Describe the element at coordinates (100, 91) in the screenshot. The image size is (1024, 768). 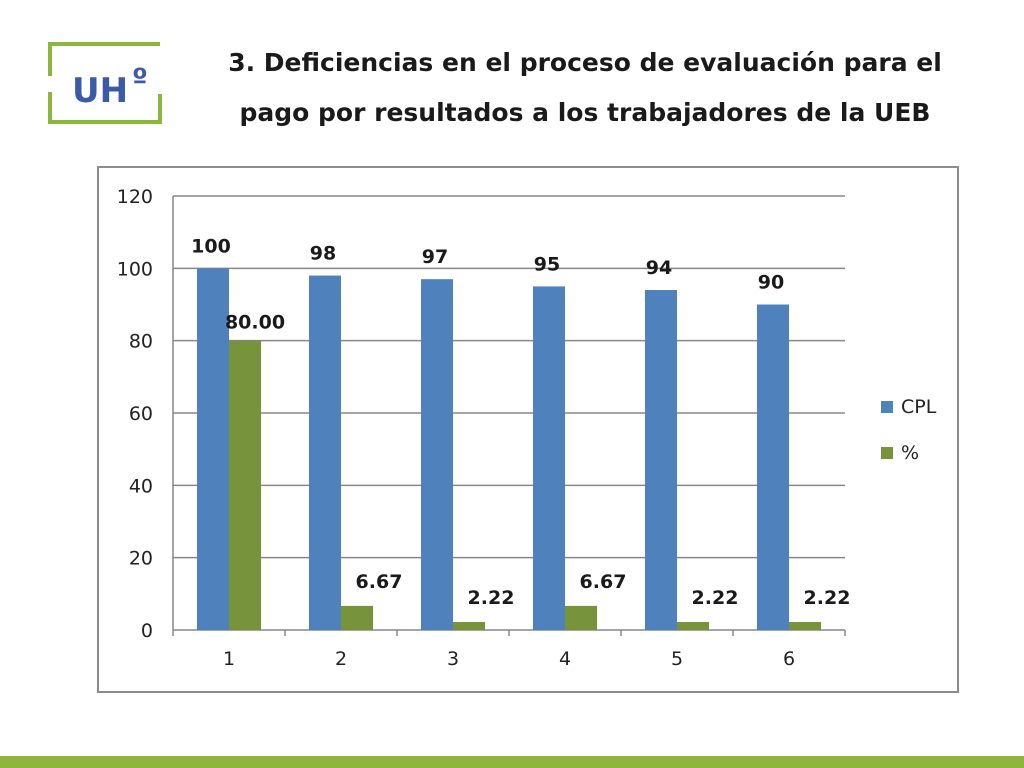
I see `logo-text: UH` at that location.